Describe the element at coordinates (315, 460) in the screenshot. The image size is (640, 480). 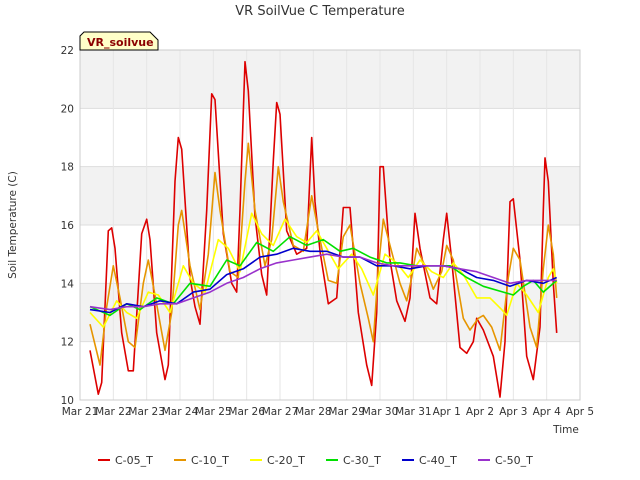
I see `legend: C-05_T C-10_T C-20_T C-30_T C-40_T C-50_T` at that location.